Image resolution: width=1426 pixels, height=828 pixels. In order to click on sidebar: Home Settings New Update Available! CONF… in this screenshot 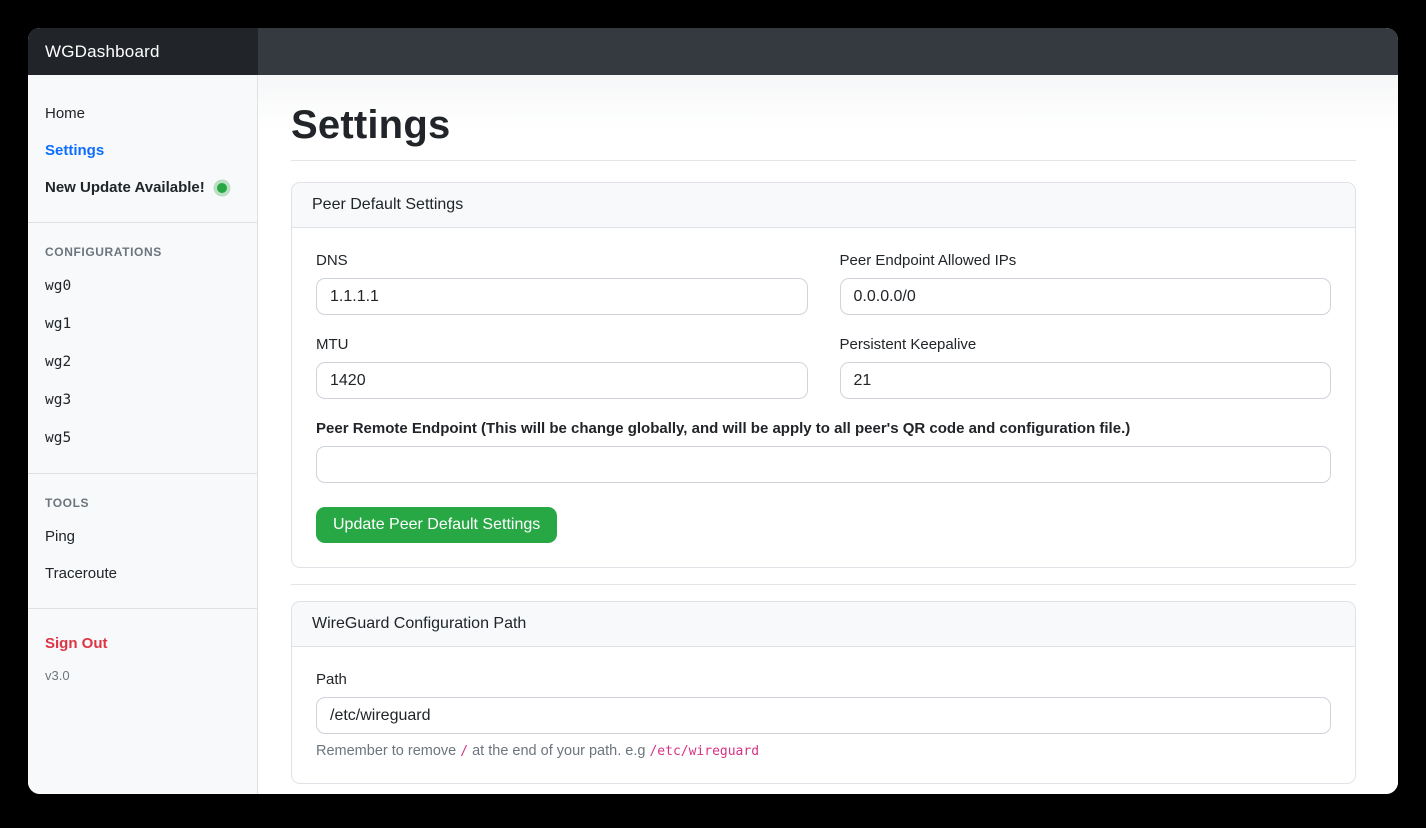, I will do `click(143, 434)`.